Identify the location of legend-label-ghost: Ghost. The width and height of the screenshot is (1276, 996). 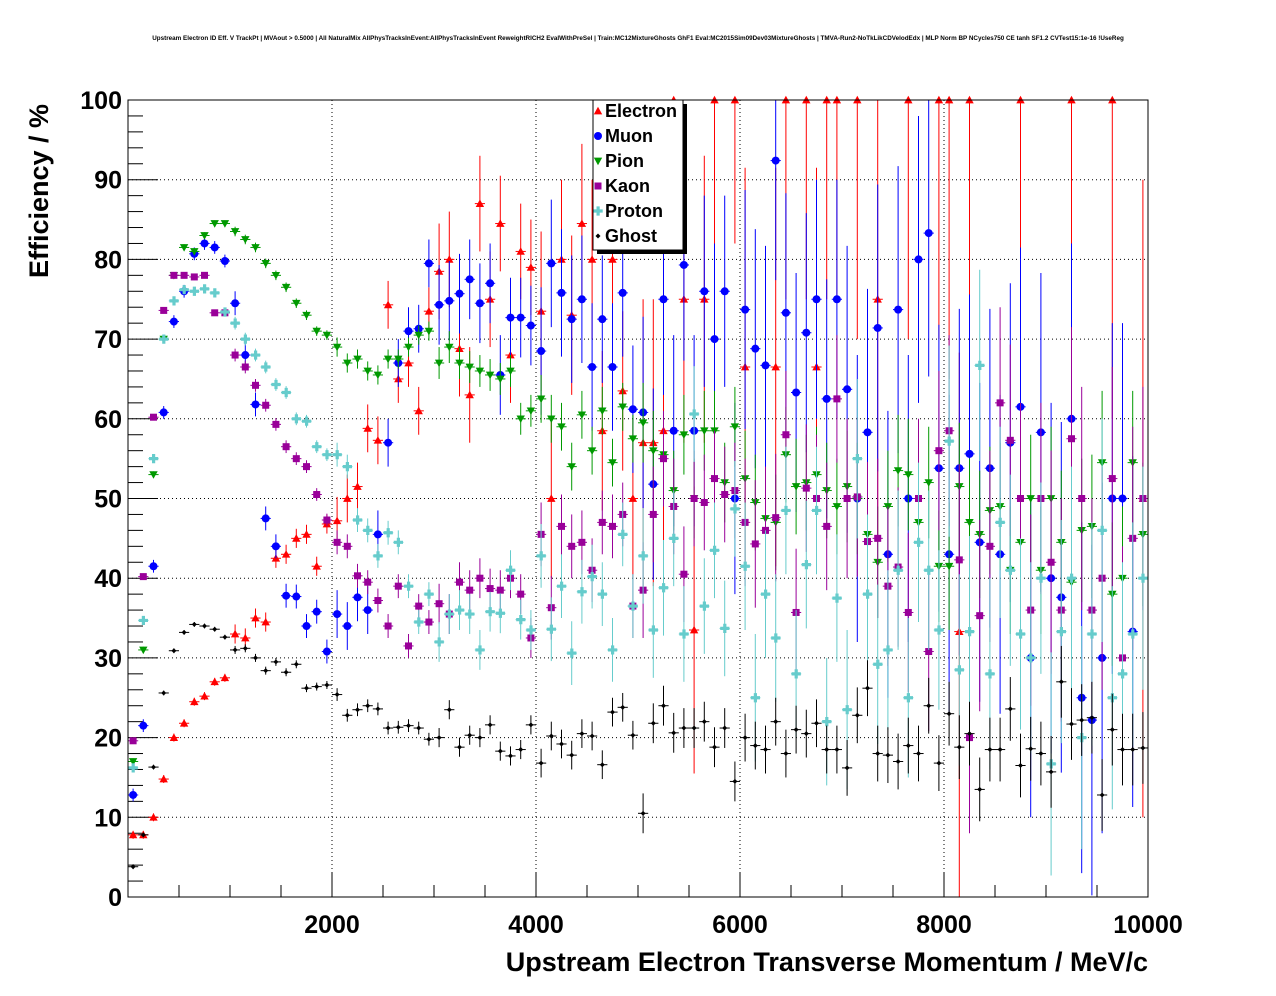
(631, 236).